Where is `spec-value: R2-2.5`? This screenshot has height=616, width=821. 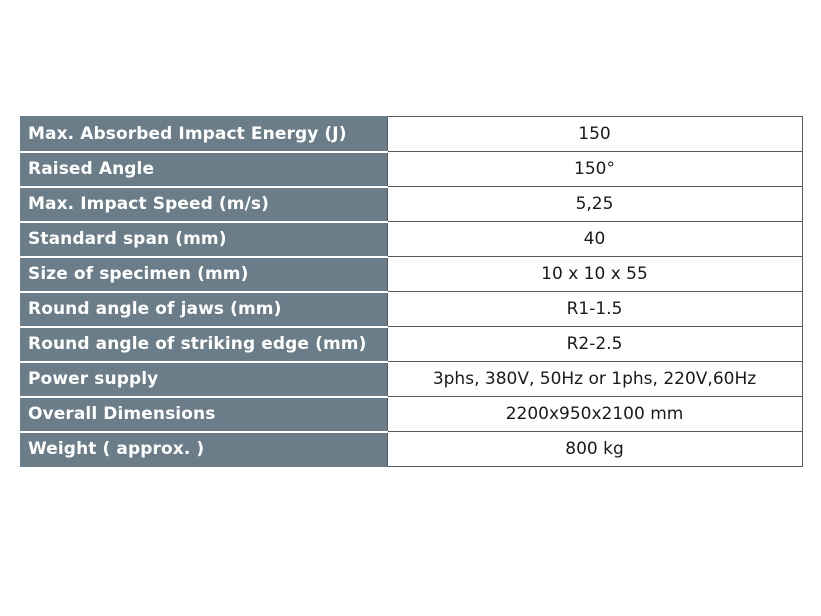
spec-value: R2-2.5 is located at coordinates (594, 344).